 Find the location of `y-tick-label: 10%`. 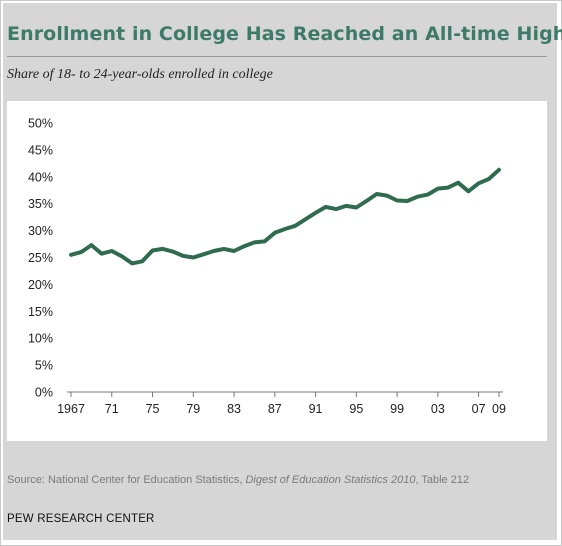

y-tick-label: 10% is located at coordinates (40, 339).